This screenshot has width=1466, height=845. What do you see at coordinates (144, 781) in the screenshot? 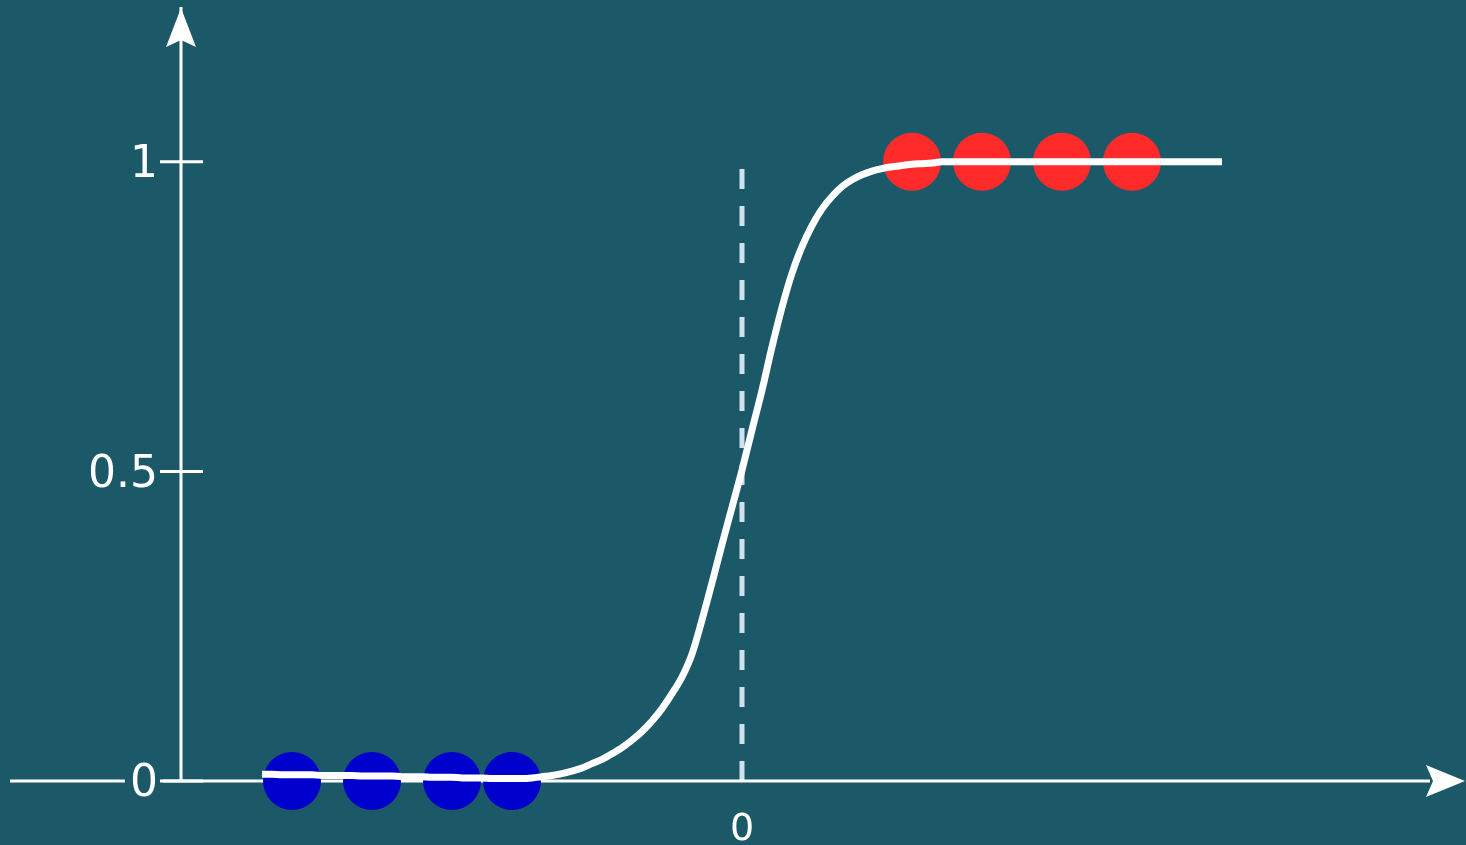
I see `y-tick-label: 0` at bounding box center [144, 781].